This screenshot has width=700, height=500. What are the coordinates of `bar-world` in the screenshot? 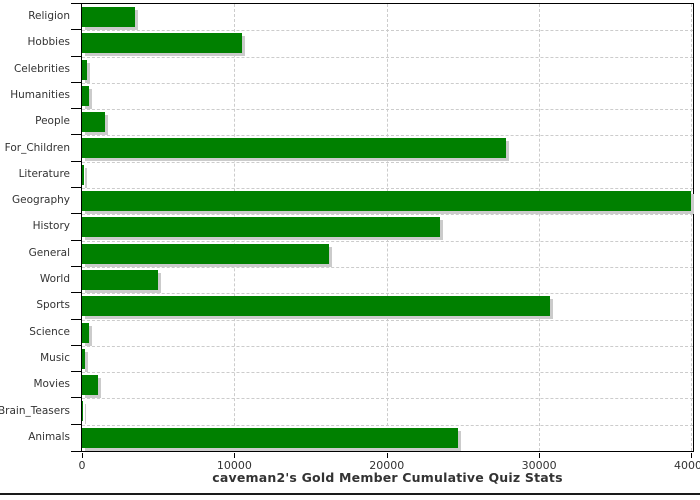 It's located at (120, 279).